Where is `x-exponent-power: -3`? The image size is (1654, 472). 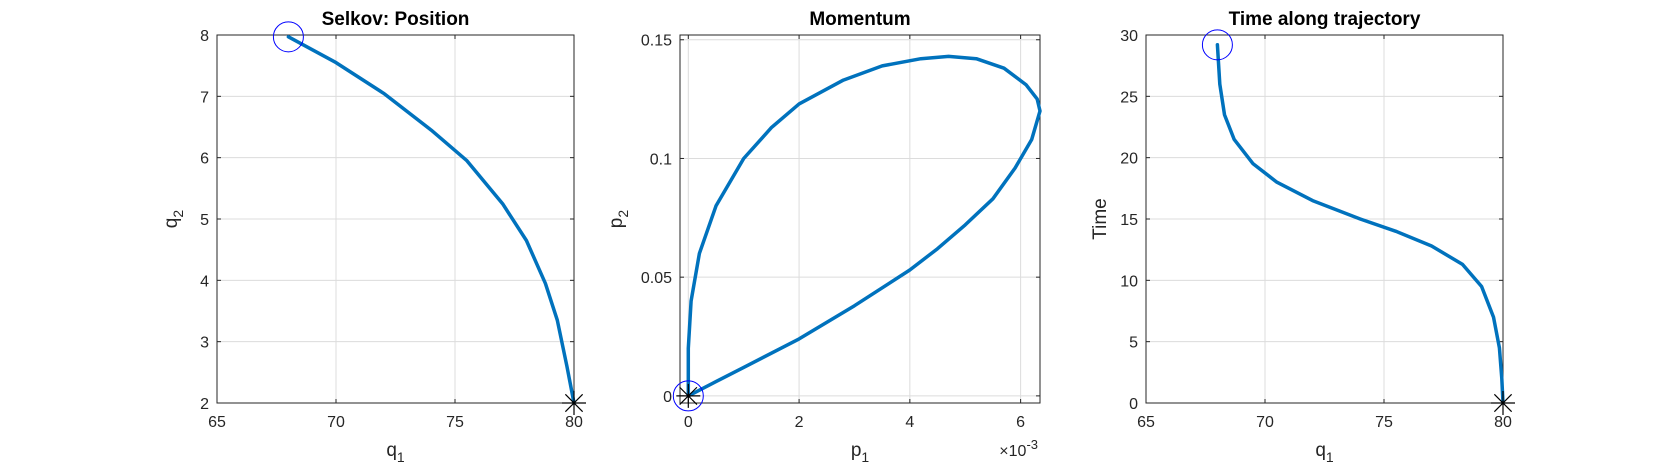
x-exponent-power: -3 is located at coordinates (1032, 444).